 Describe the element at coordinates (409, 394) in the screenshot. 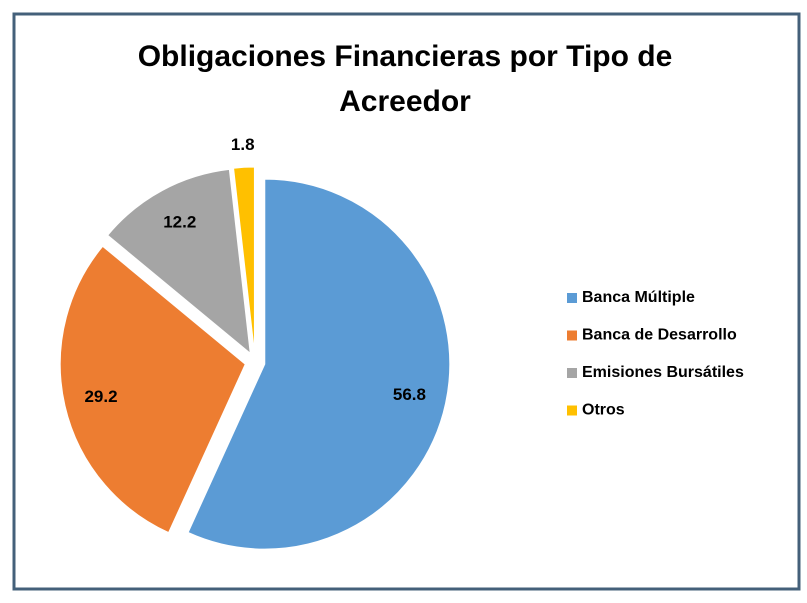

I see `data-label: 56.8` at that location.